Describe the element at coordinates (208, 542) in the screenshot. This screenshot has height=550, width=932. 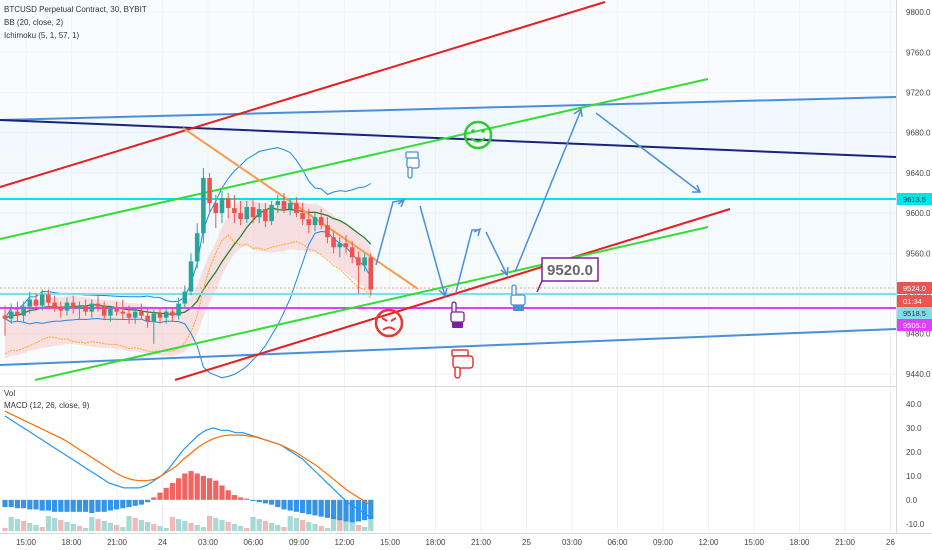
I see `time-tick-label: 03:00` at that location.